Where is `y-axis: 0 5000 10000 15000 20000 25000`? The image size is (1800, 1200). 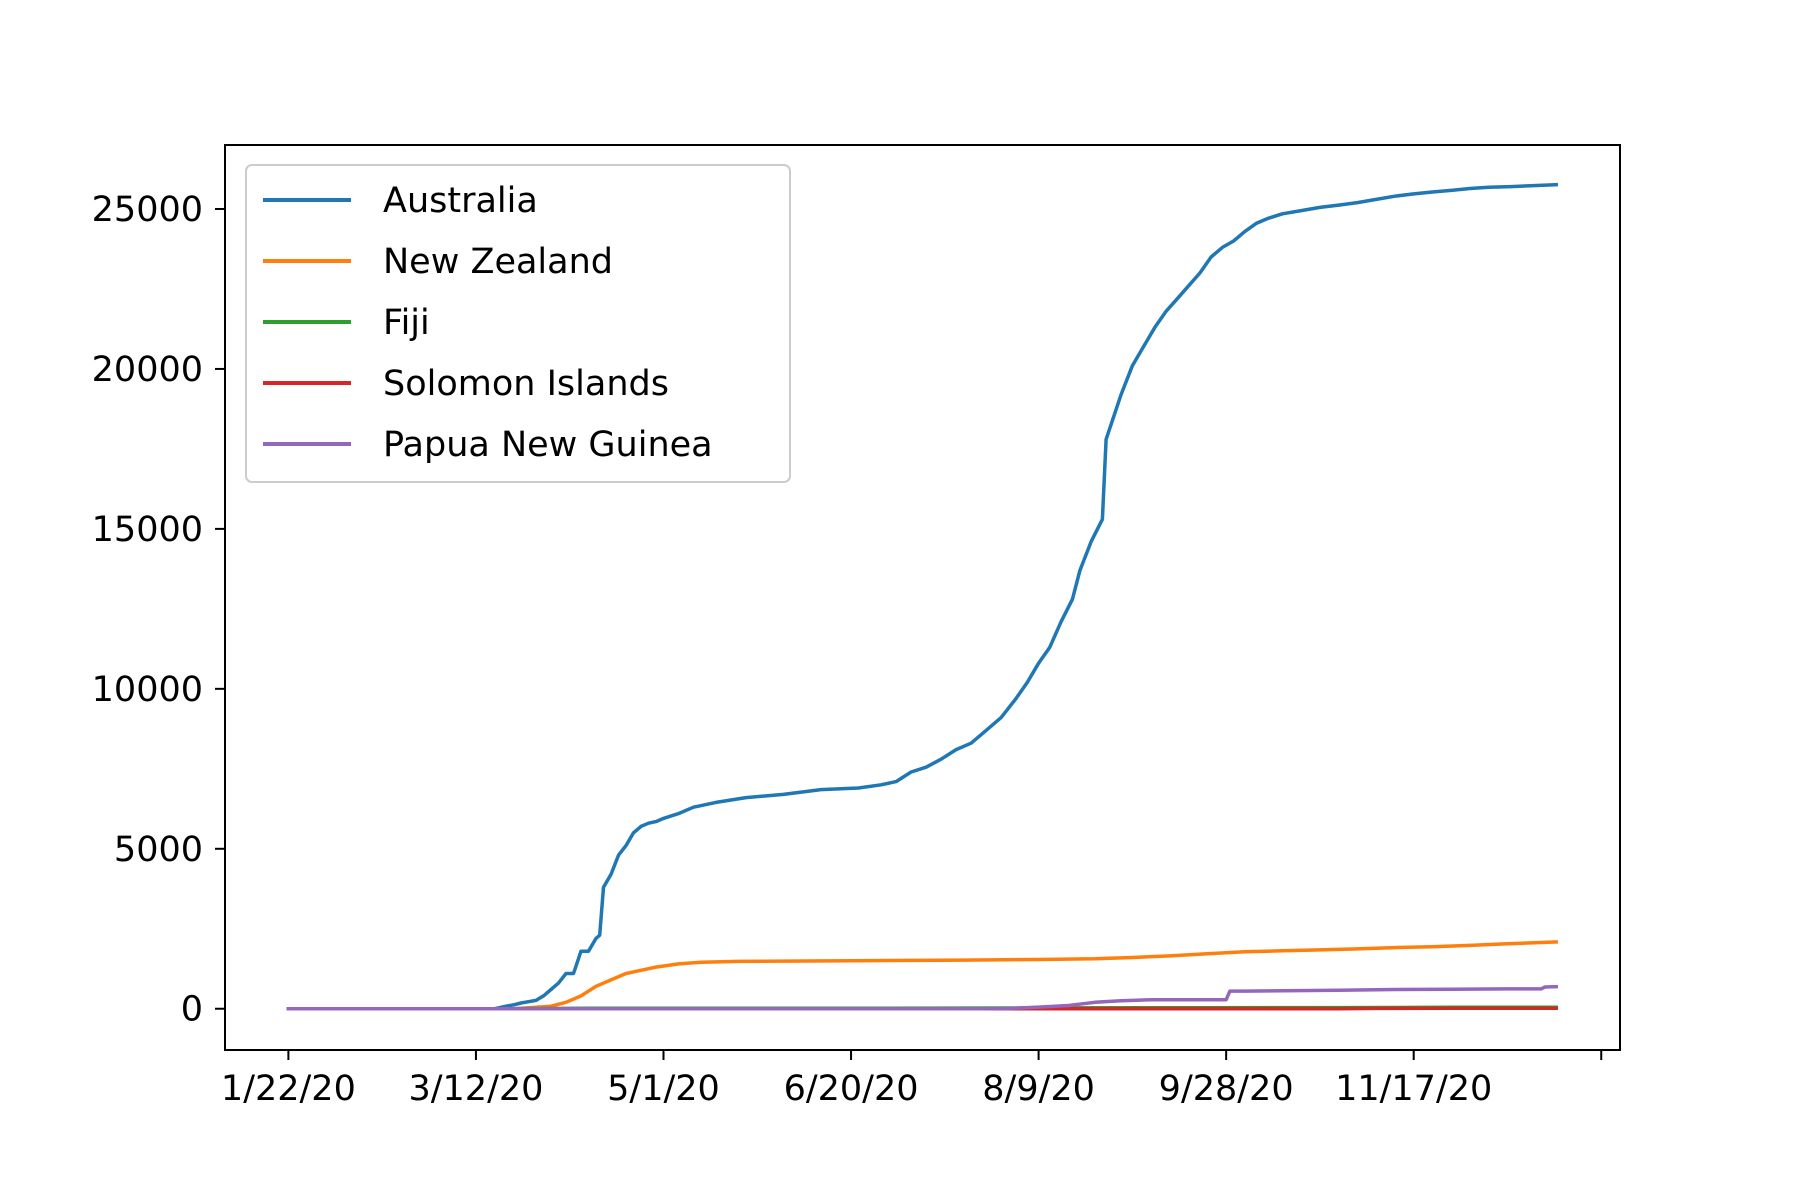
y-axis: 0 5000 10000 15000 20000 25000 is located at coordinates (158, 610).